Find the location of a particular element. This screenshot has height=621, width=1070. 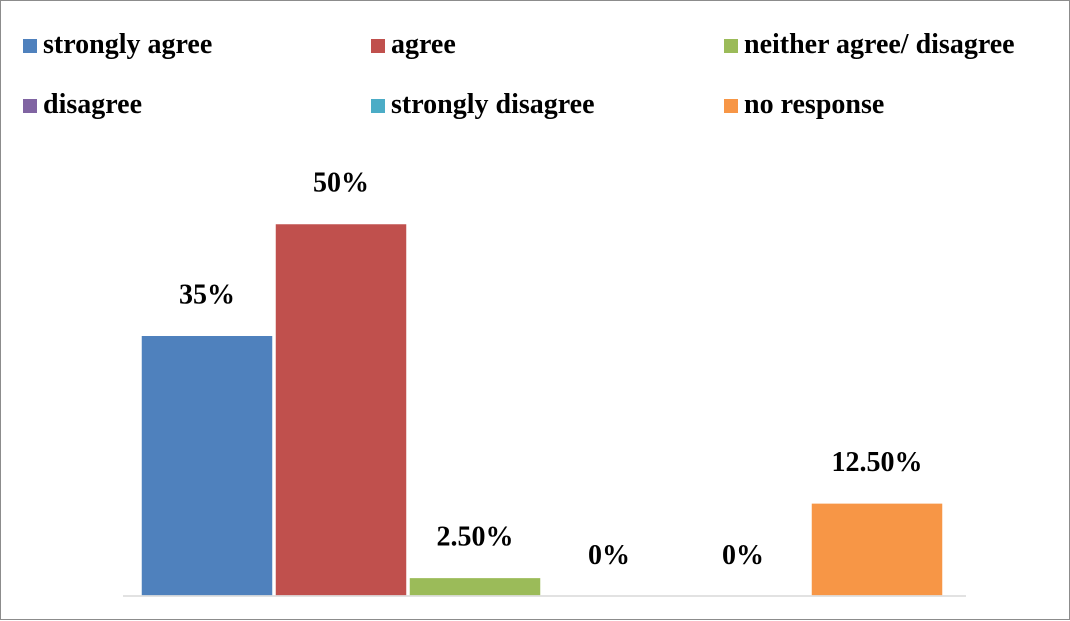

legend-label-neither-agree-disagree: neither agree/ disagree is located at coordinates (879, 44).